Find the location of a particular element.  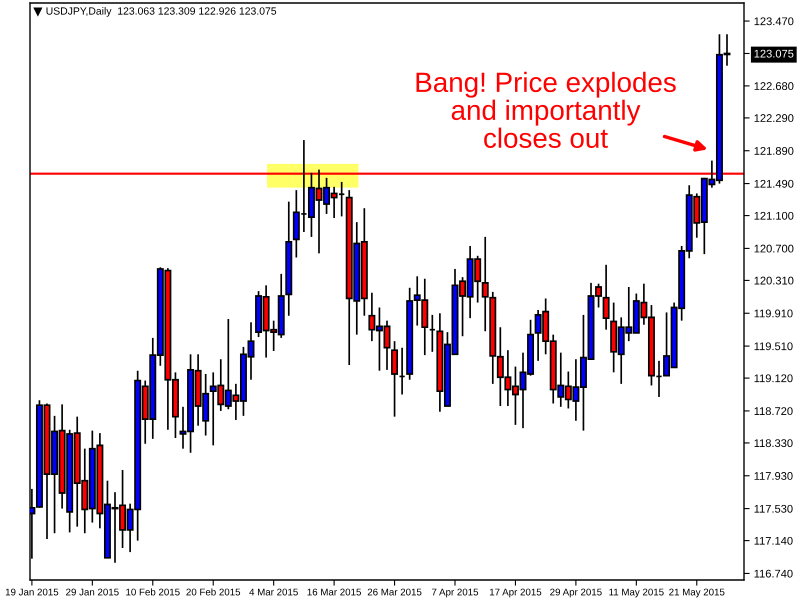

y-tick-label: 123.470 is located at coordinates (774, 21).